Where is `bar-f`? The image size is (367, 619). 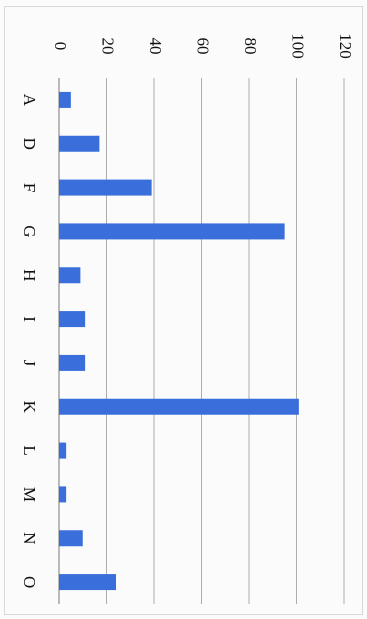
bar-f is located at coordinates (105, 187).